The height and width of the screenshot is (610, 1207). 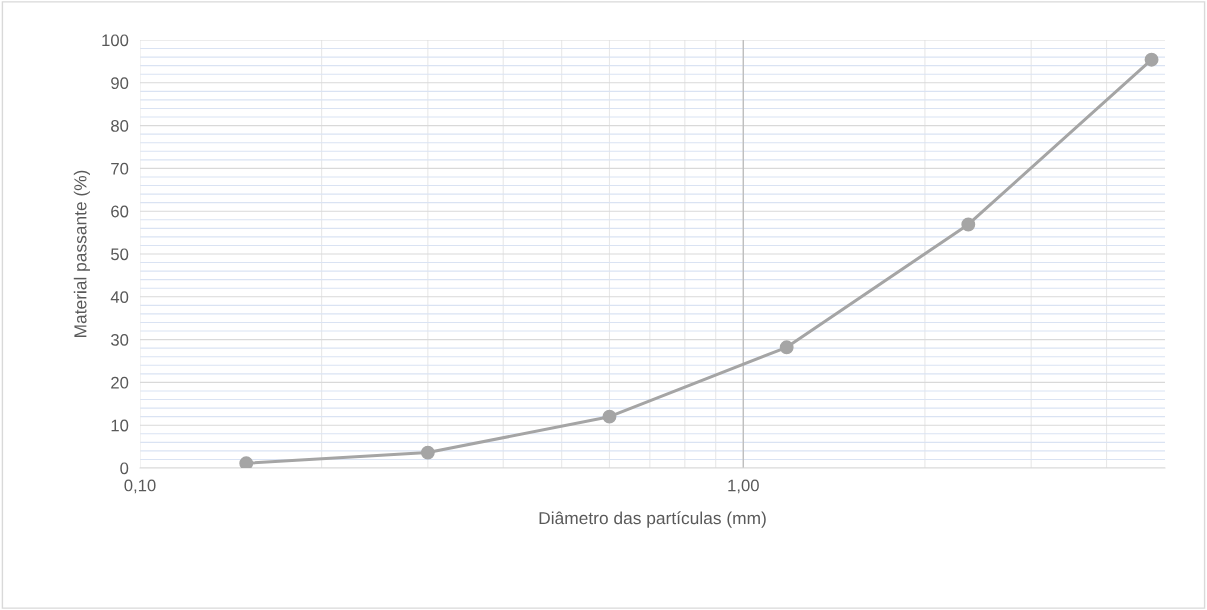 I want to click on y-tick-label: 10, so click(x=120, y=425).